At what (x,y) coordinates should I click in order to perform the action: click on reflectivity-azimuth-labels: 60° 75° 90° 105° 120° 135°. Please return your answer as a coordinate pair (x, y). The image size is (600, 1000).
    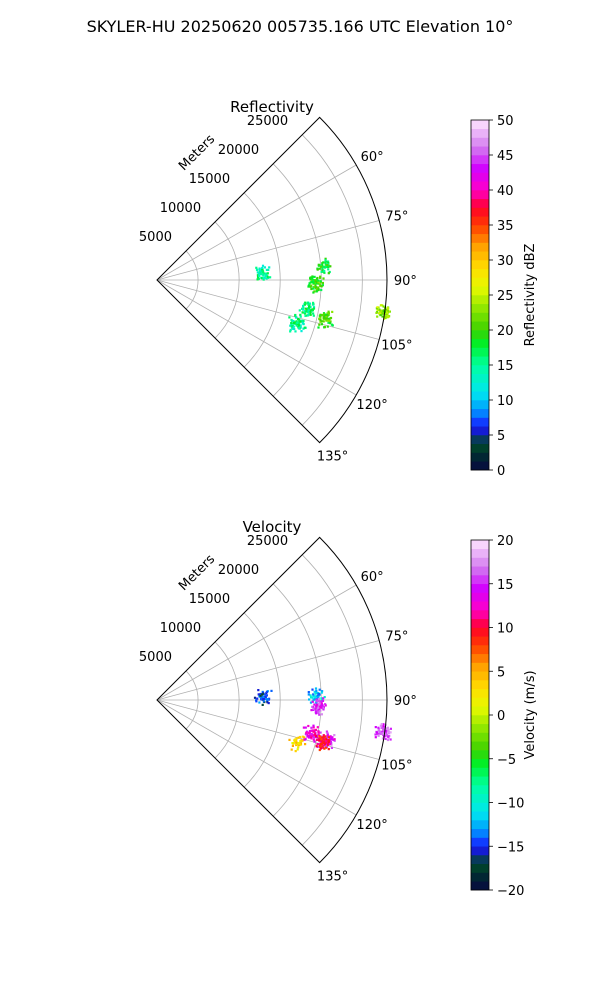
    Looking at the image, I should click on (367, 307).